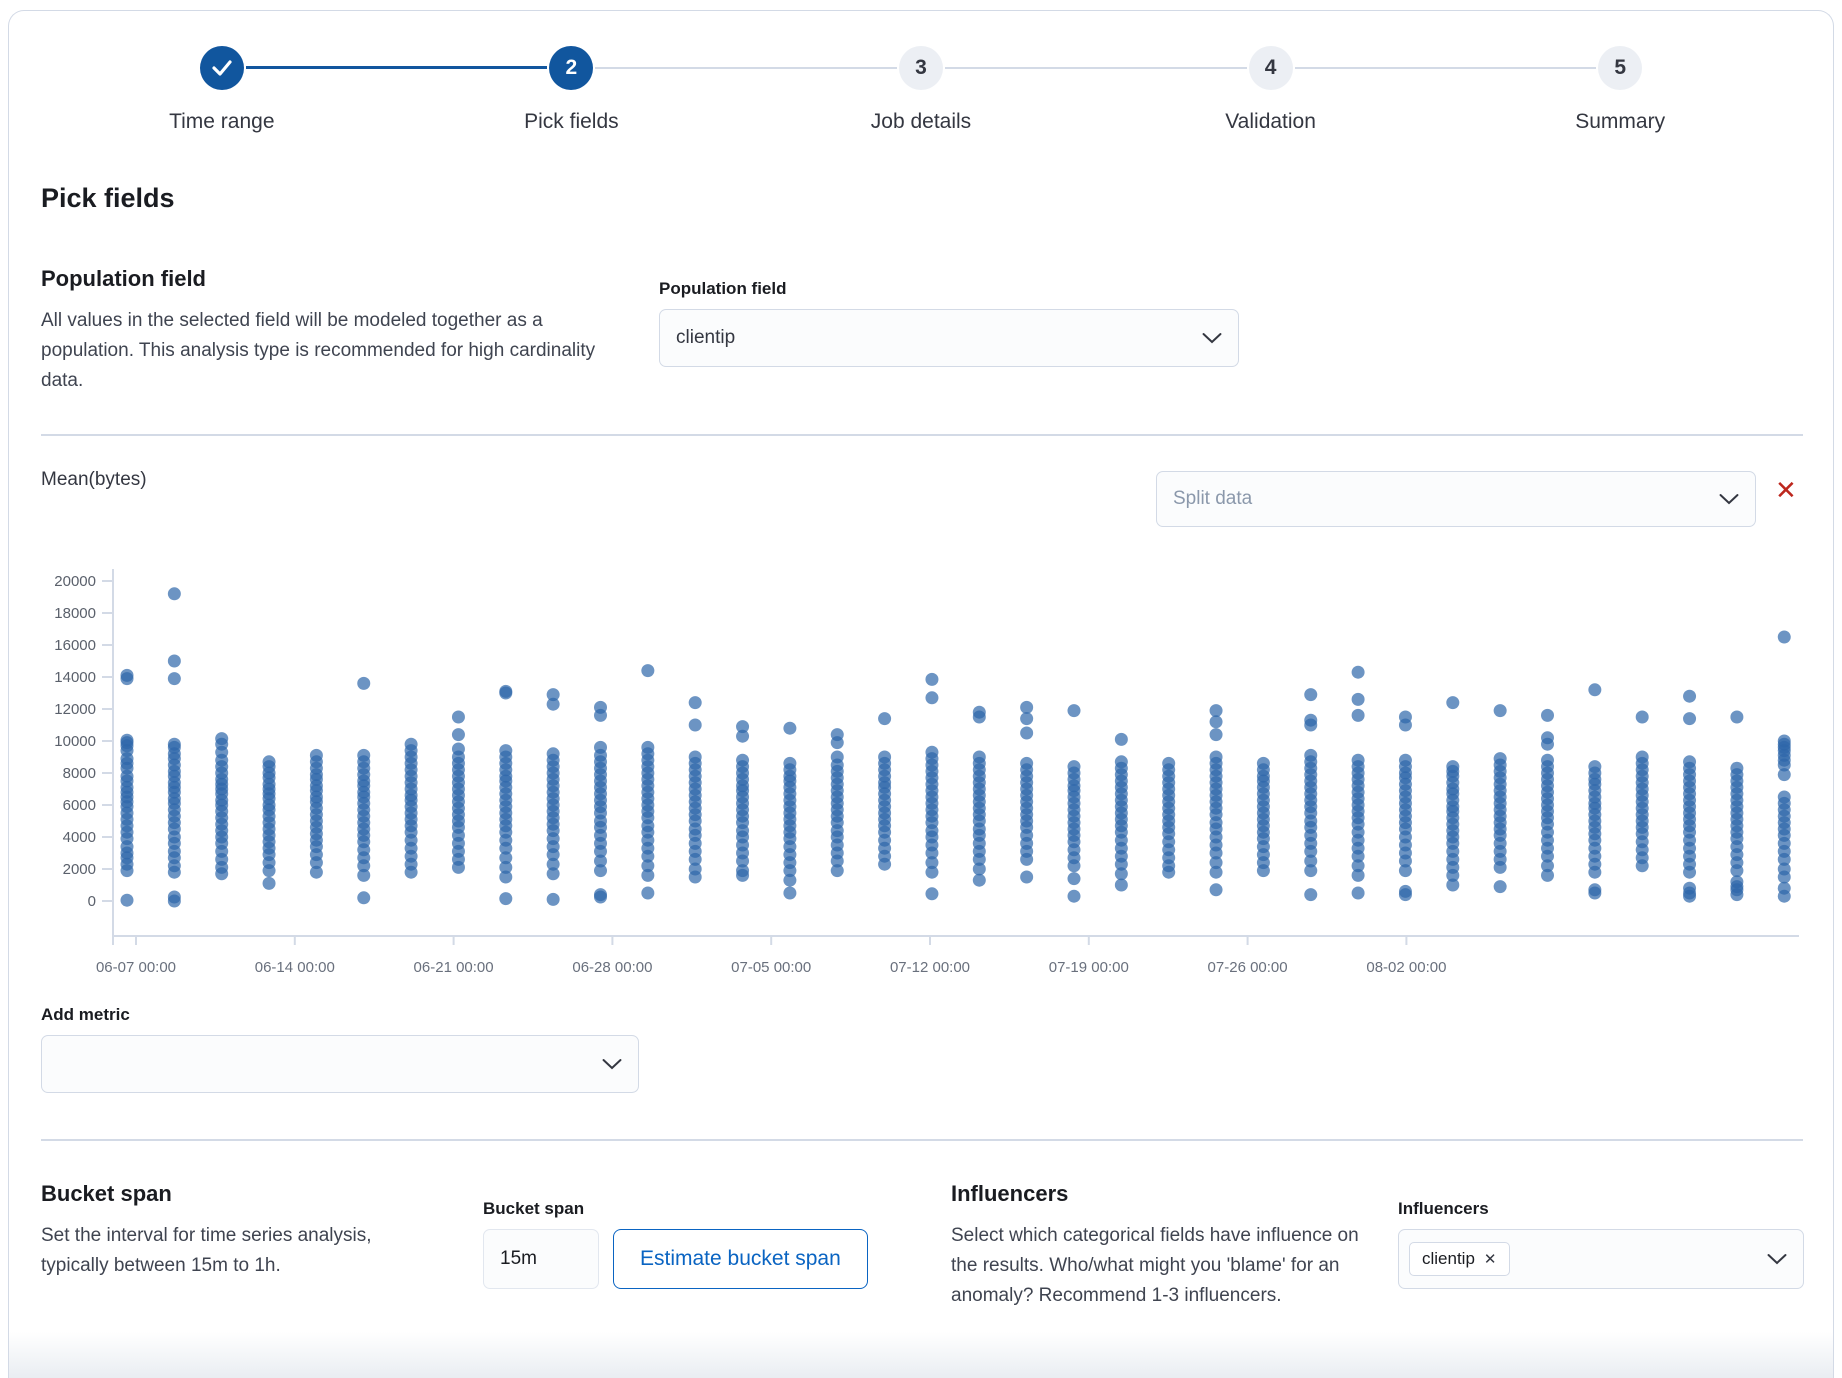 The width and height of the screenshot is (1842, 1378). Describe the element at coordinates (123, 278) in the screenshot. I see `population-field-heading: Population field` at that location.